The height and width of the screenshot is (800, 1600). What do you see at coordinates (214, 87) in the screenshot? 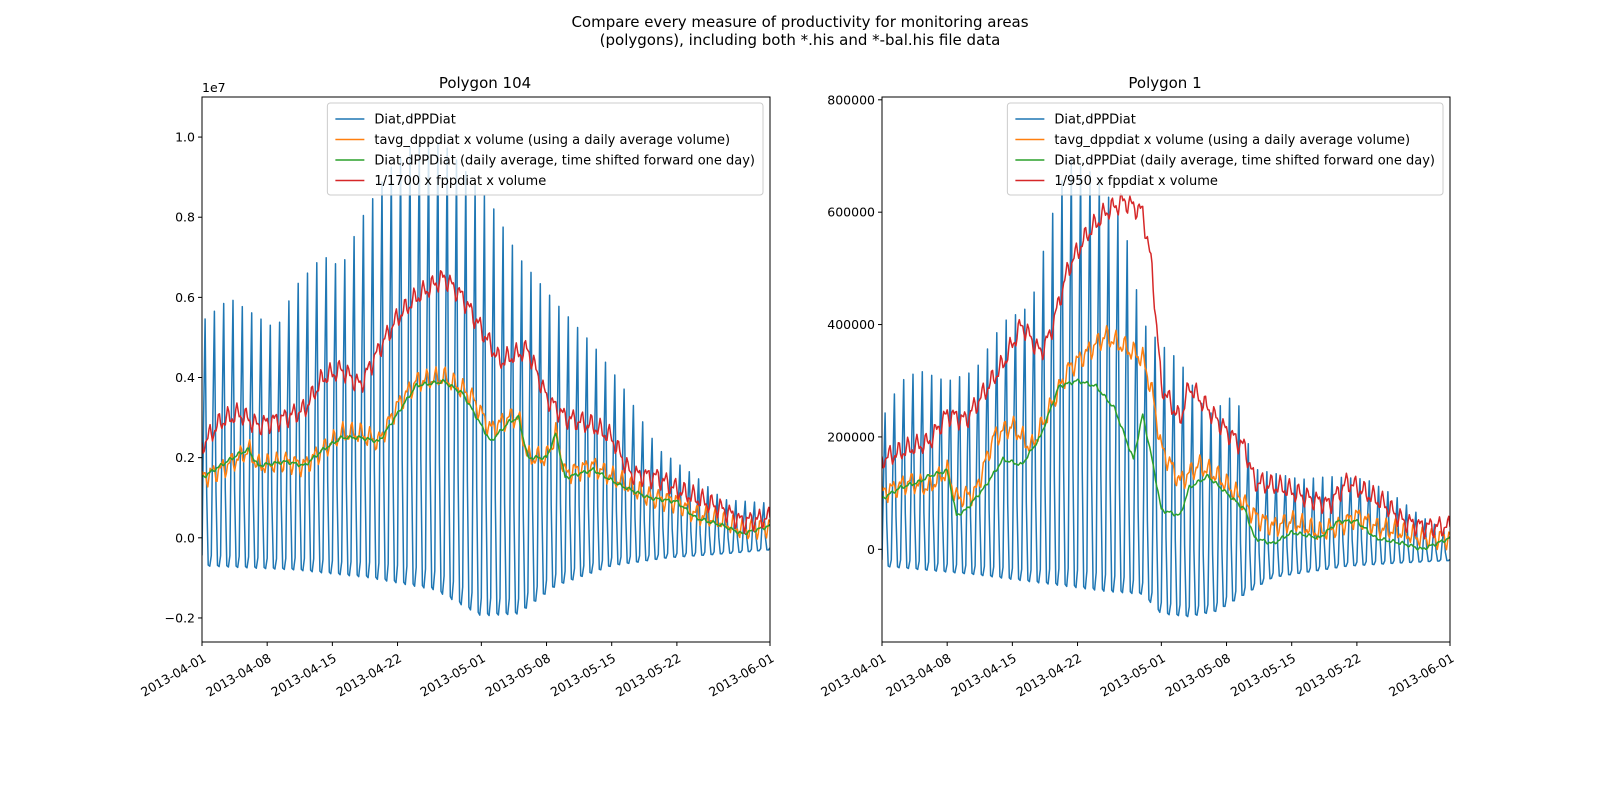
I see `y-offset-text: 1e7` at bounding box center [214, 87].